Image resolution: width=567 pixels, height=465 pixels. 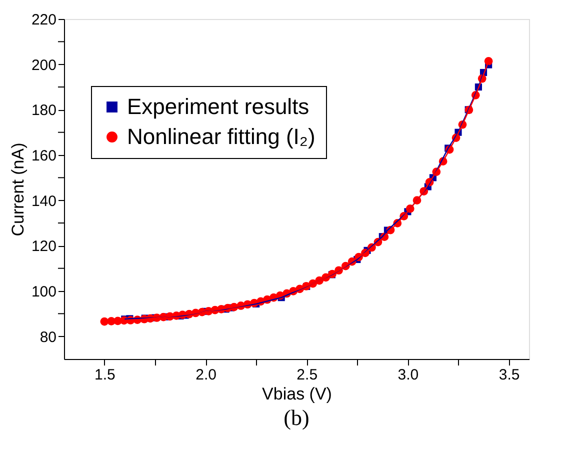 I want to click on text: (b), so click(x=297, y=417).